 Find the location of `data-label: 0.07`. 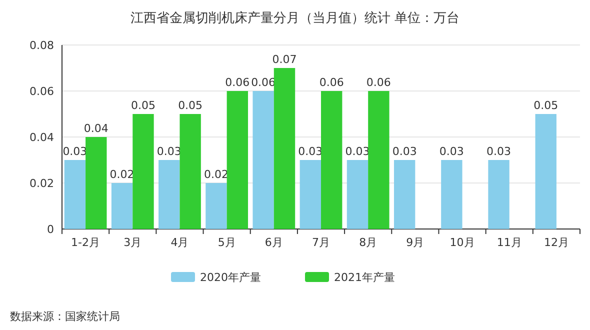

data-label: 0.07 is located at coordinates (284, 59).